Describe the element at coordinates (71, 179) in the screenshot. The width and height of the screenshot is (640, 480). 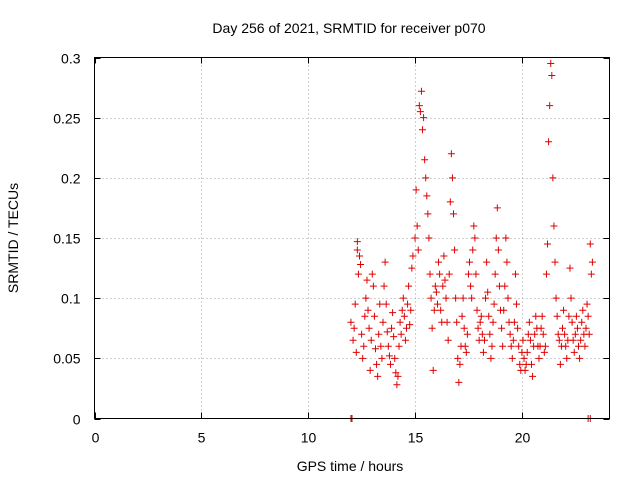
I see `y-tick-label: 0.2` at that location.